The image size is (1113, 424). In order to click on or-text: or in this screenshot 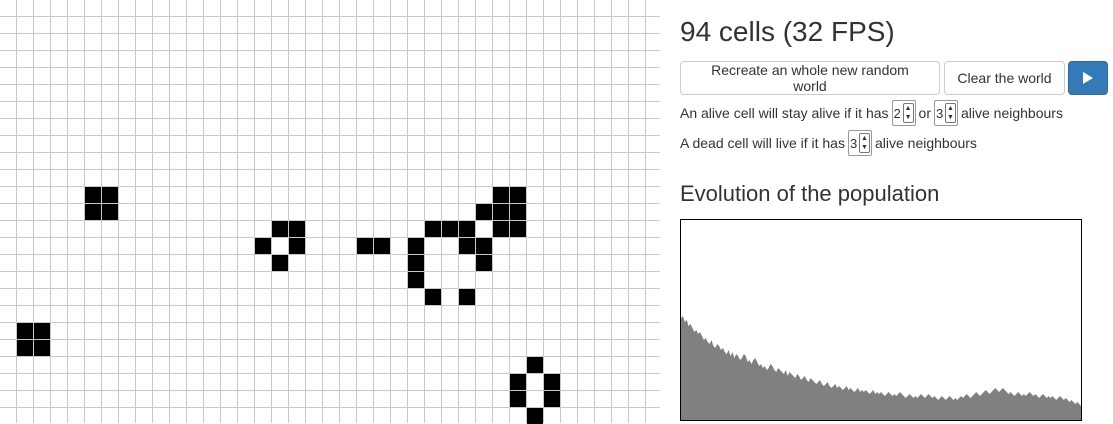, I will do `click(924, 113)`.